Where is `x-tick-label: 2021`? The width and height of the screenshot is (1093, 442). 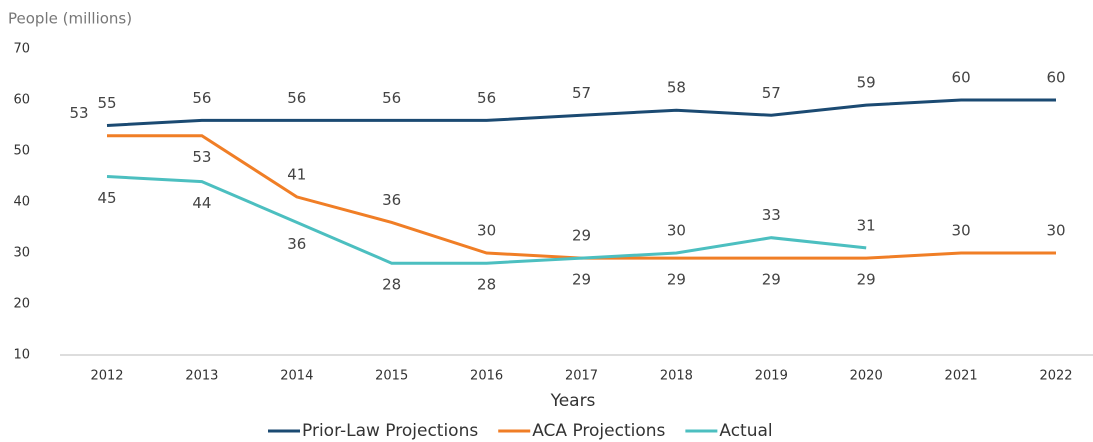
x-tick-label: 2021 is located at coordinates (961, 376).